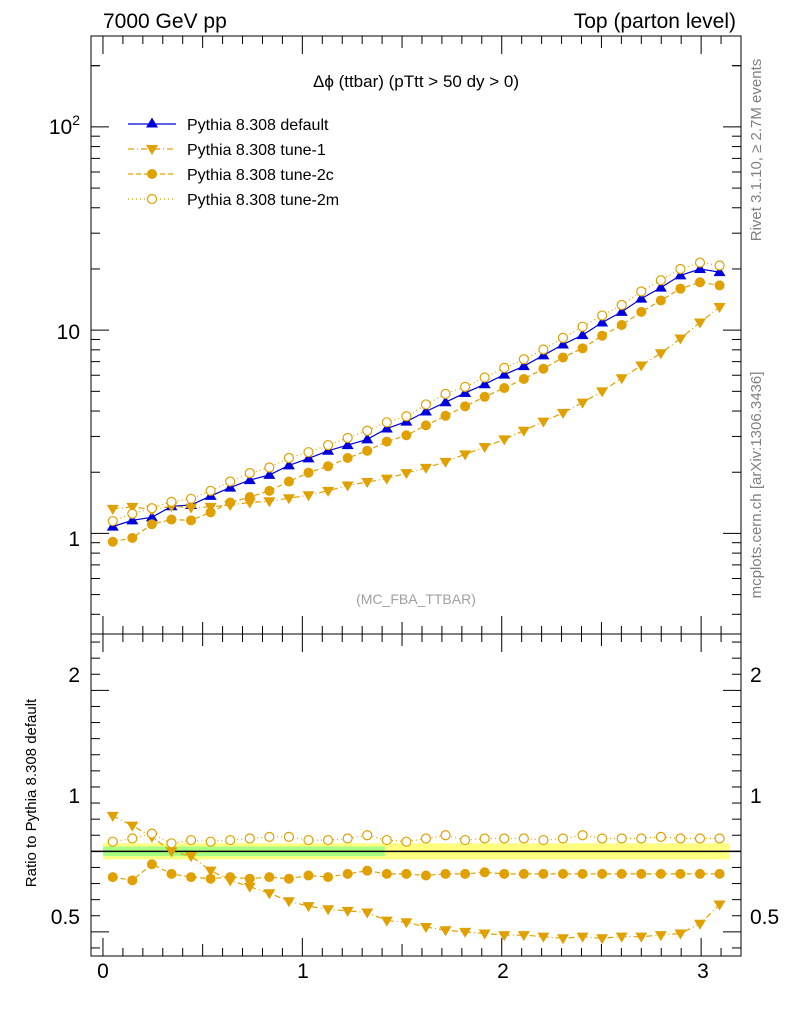 The height and width of the screenshot is (1024, 786). I want to click on ratio-y-axis-label: Ratio to Pythia 8.308 default, so click(31, 792).